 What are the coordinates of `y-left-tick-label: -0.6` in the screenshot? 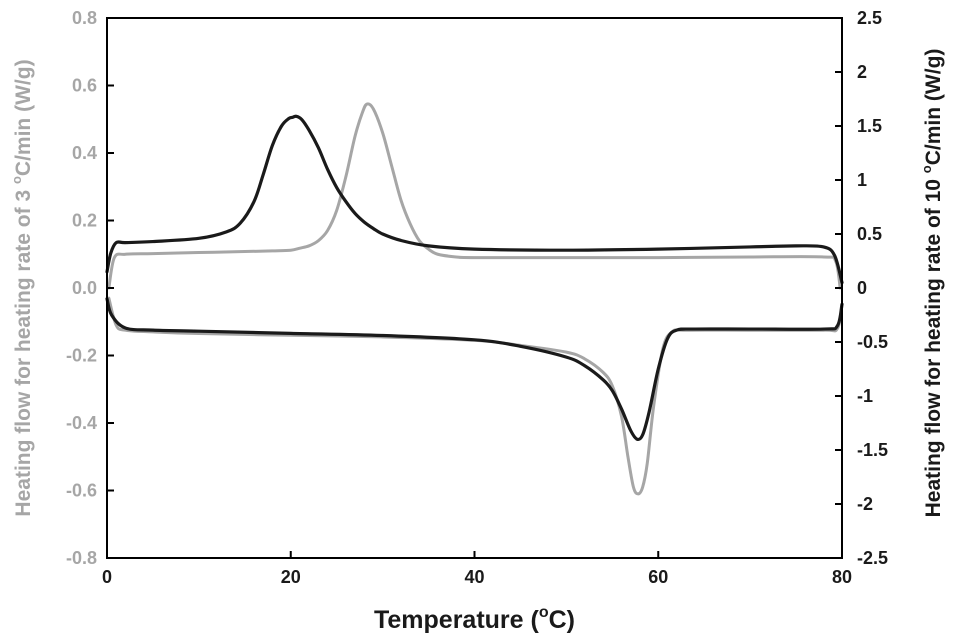 It's located at (81, 491).